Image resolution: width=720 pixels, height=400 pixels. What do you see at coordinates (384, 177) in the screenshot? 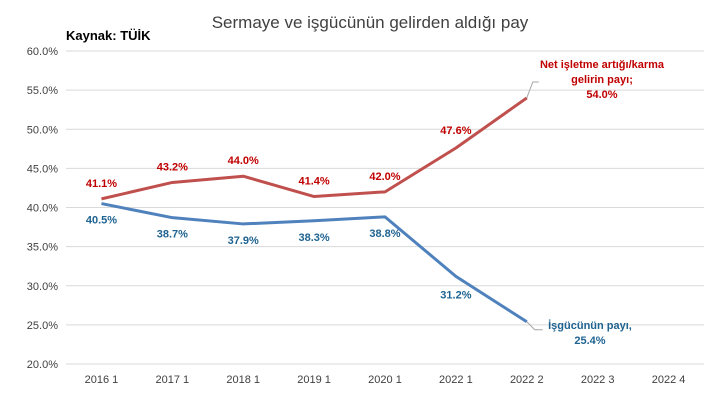
I see `data-label: 42.0%` at bounding box center [384, 177].